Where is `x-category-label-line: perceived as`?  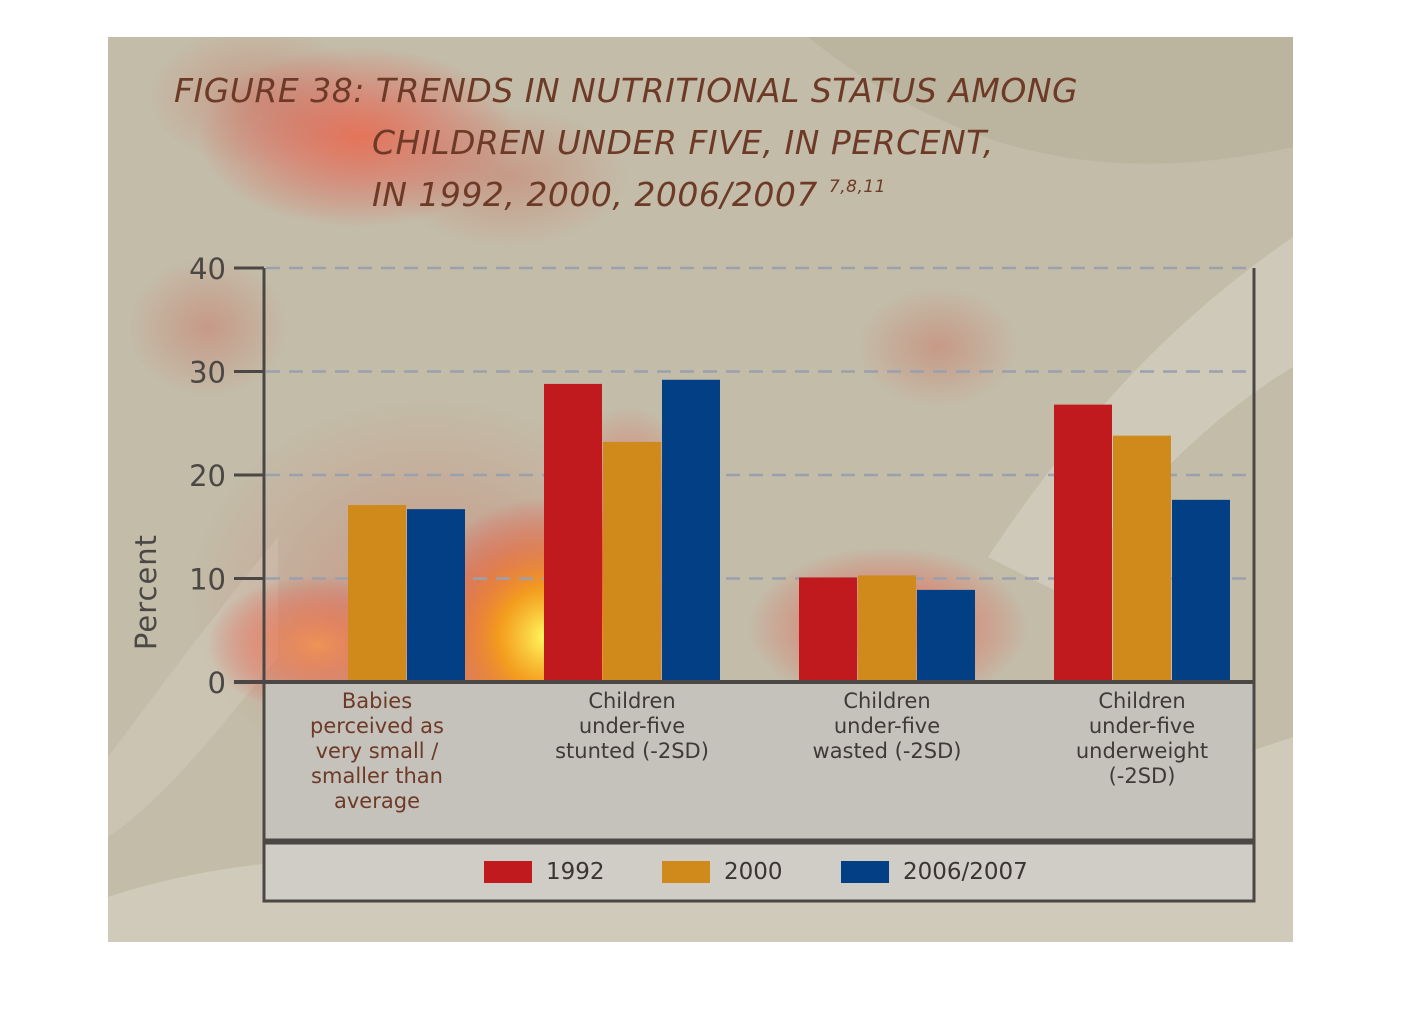
x-category-label-line: perceived as is located at coordinates (377, 726).